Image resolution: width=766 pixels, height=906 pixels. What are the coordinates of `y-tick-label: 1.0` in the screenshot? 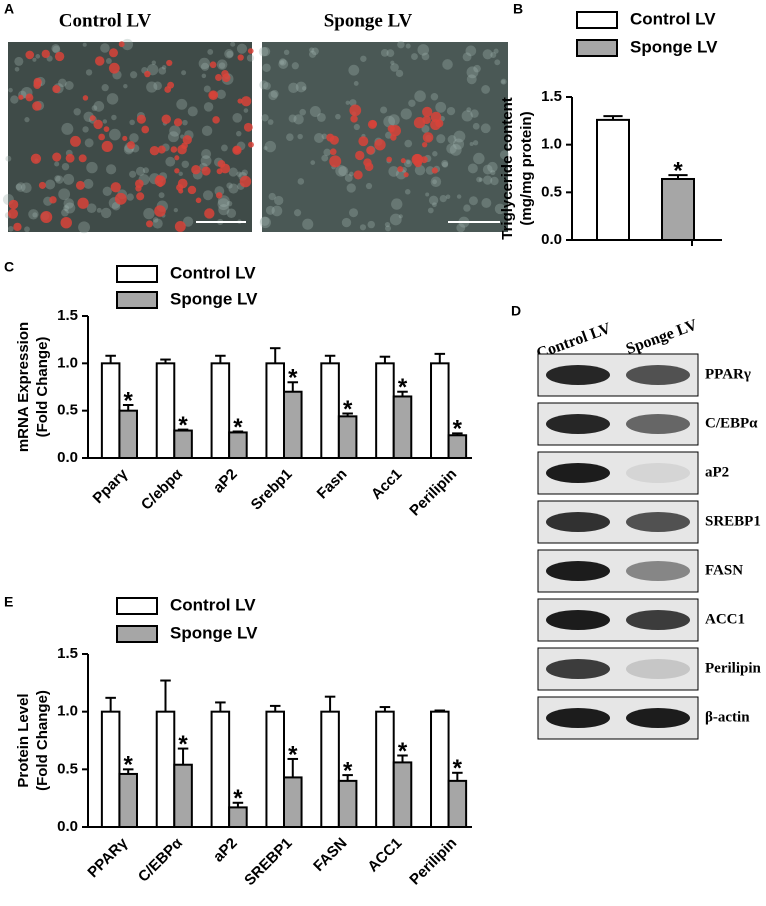 It's located at (67, 362).